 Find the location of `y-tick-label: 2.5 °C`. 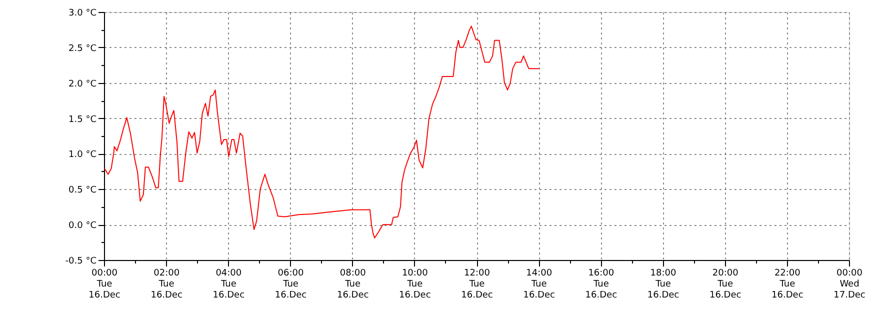

y-tick-label: 2.5 °C is located at coordinates (82, 49).